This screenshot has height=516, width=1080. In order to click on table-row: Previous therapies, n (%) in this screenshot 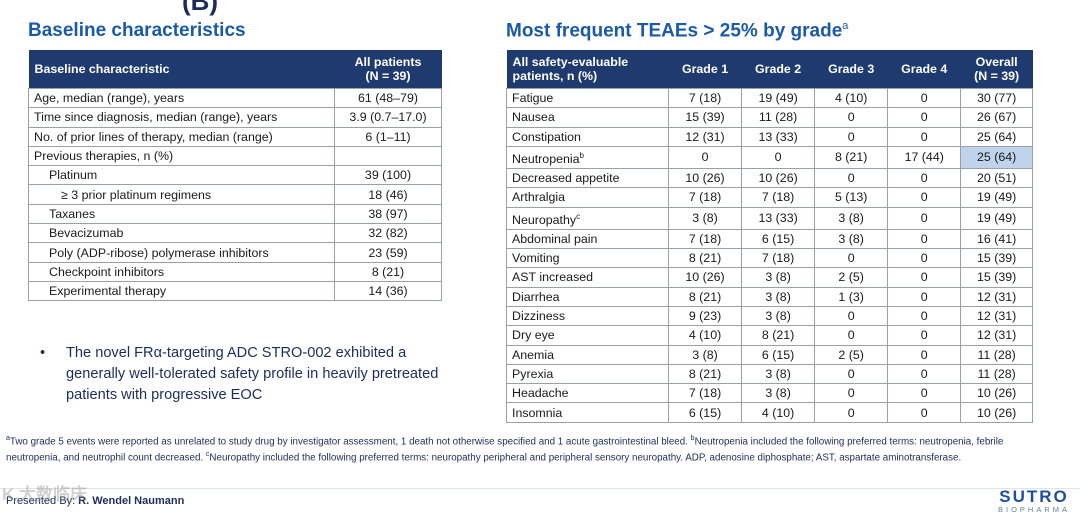, I will do `click(235, 156)`.